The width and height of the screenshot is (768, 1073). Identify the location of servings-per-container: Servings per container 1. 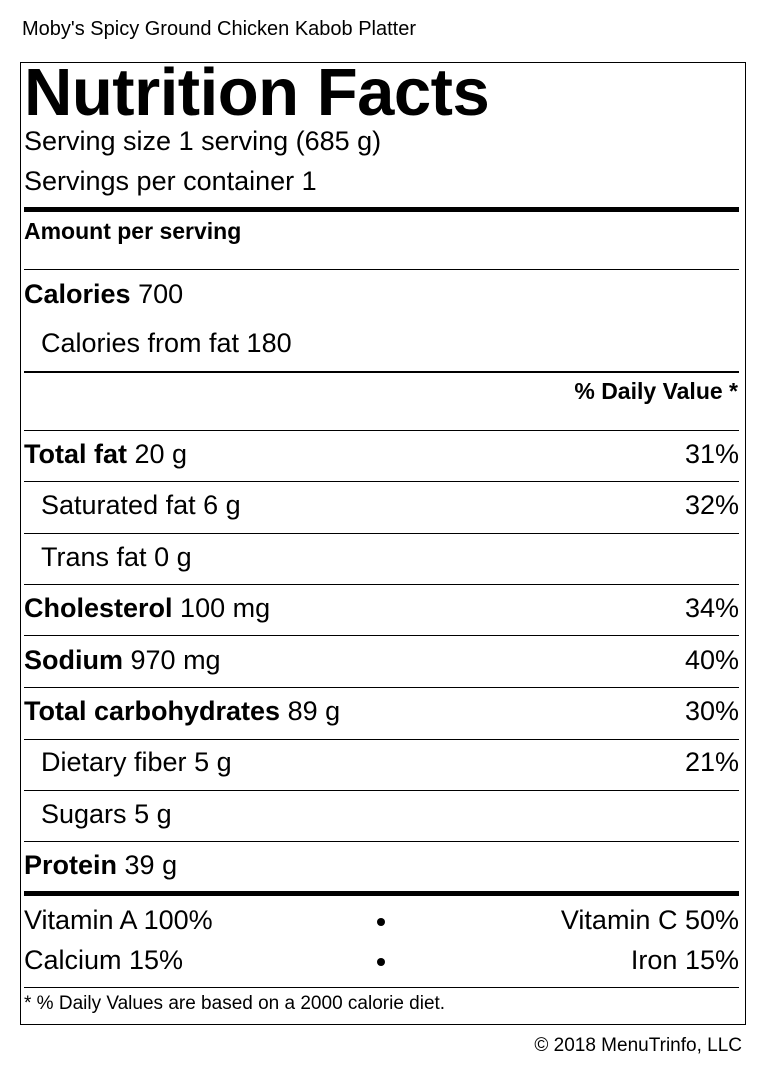
(170, 181).